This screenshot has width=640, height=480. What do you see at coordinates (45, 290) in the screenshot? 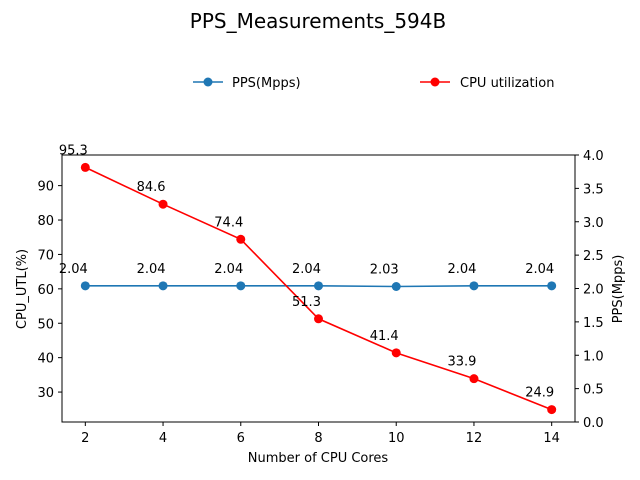
I see `left-y-tick-label: 60` at bounding box center [45, 290].